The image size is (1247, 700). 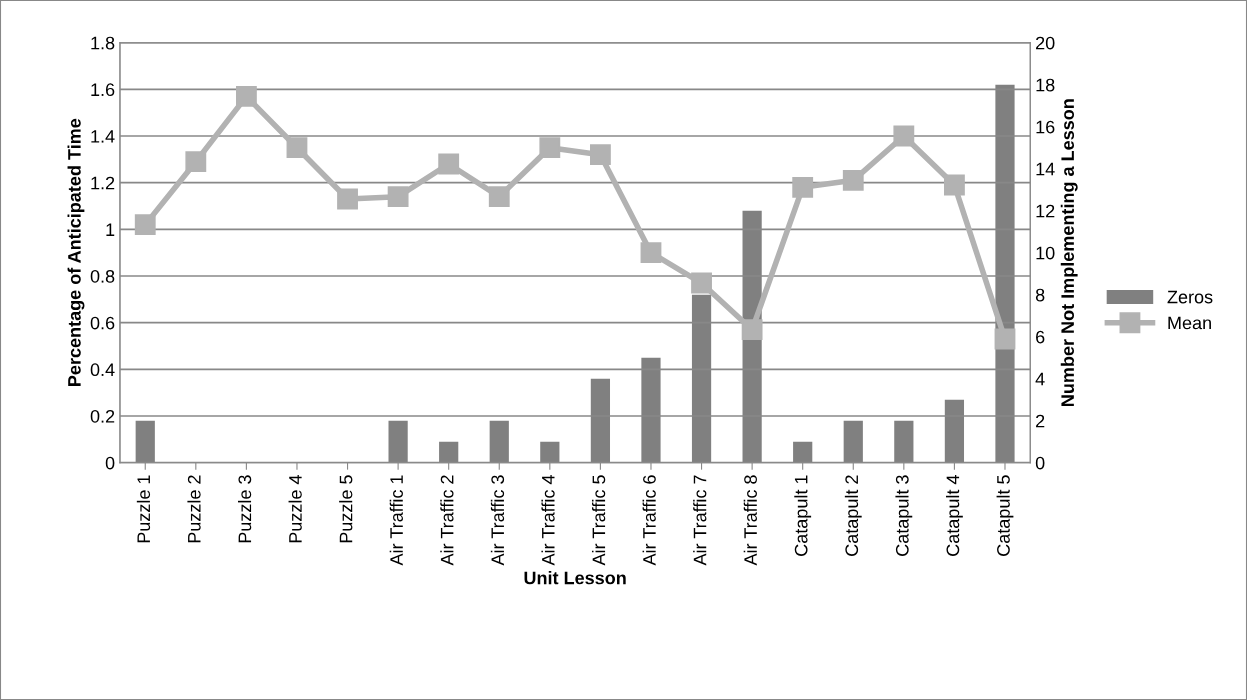 I want to click on y2-tick-label: 16, so click(x=1045, y=127).